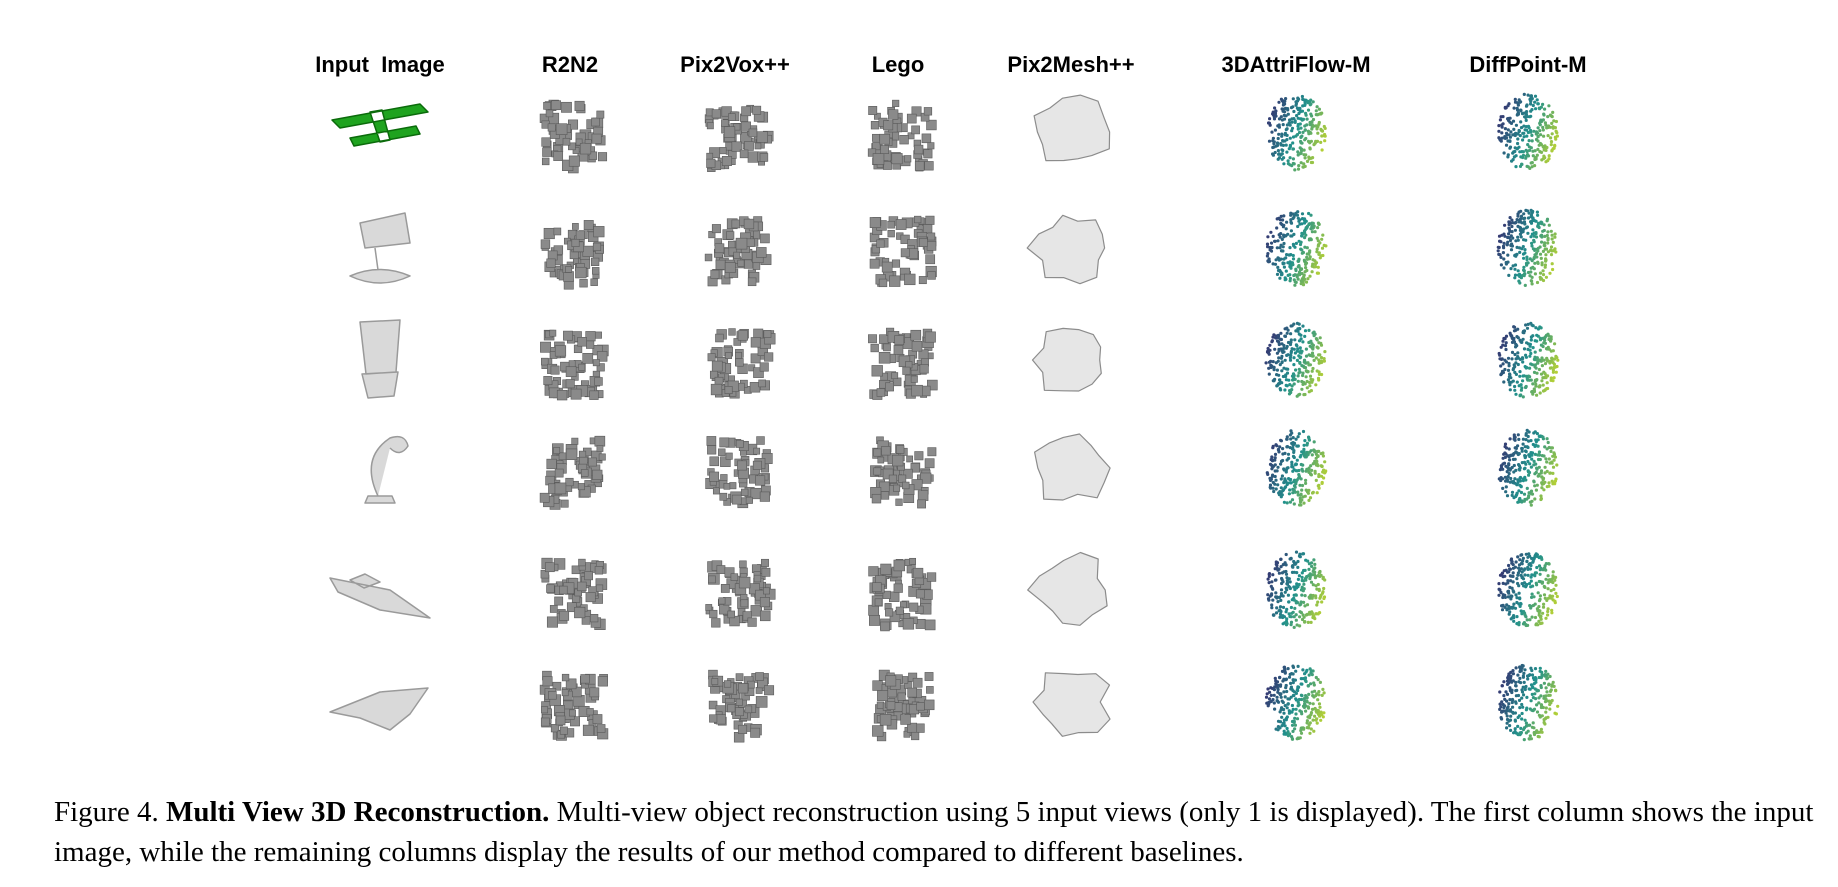 This screenshot has height=887, width=1838. Describe the element at coordinates (898, 64) in the screenshot. I see `column-header-lego: Lego` at that location.